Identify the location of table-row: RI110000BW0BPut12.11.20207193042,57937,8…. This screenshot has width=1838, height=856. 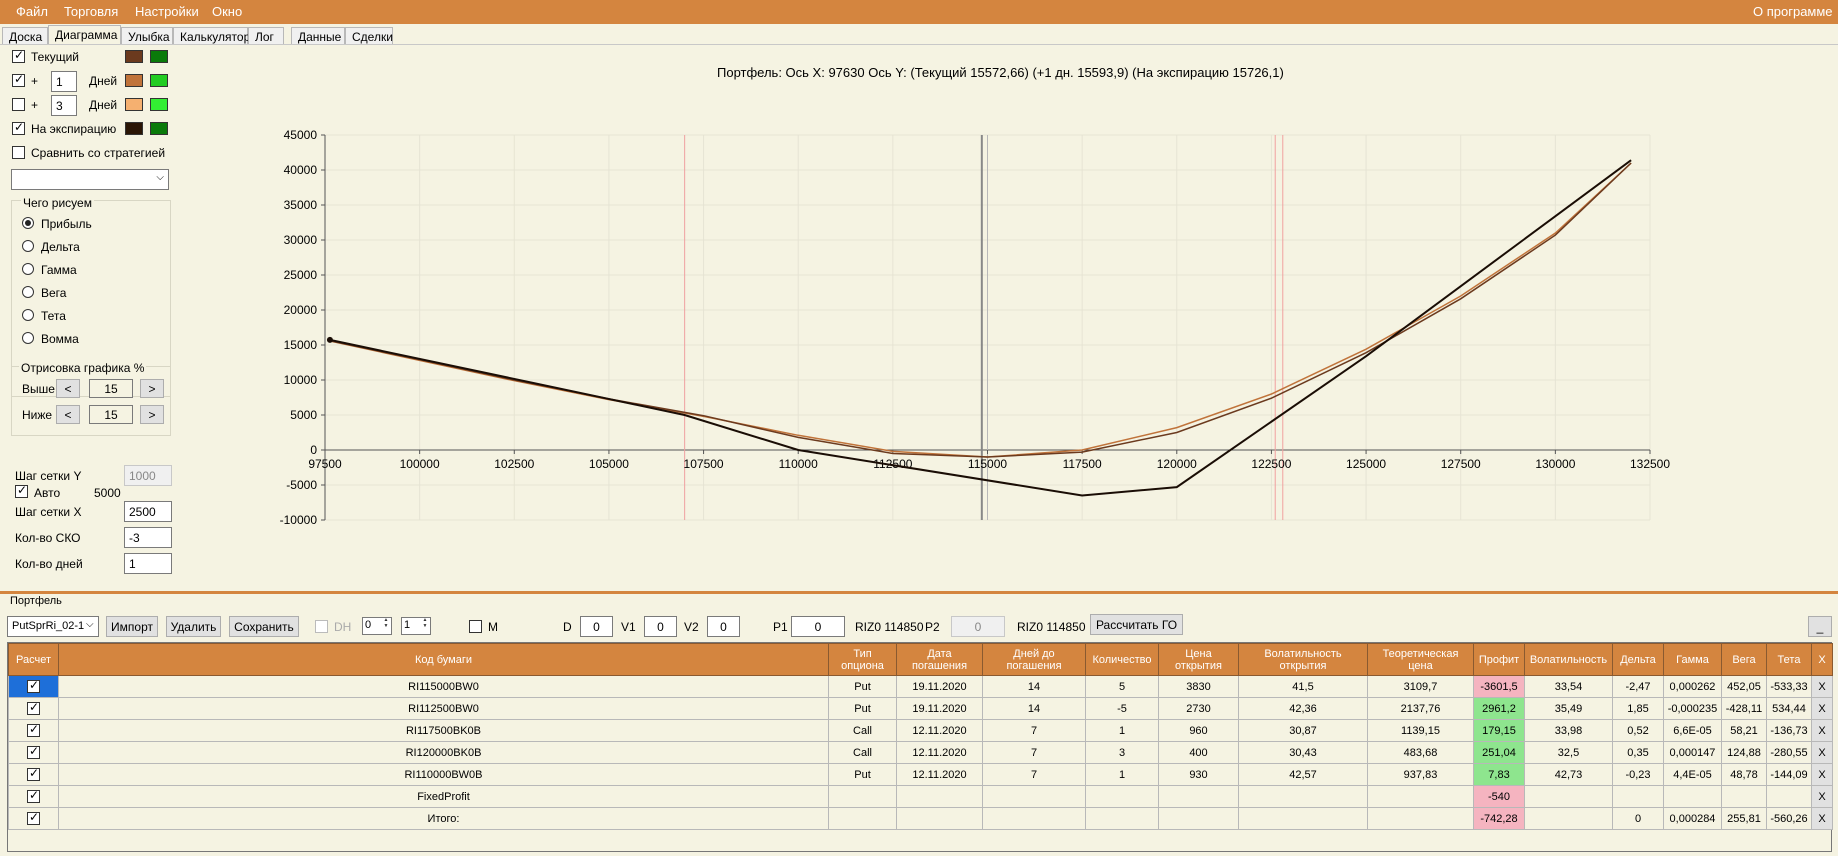
(920, 774).